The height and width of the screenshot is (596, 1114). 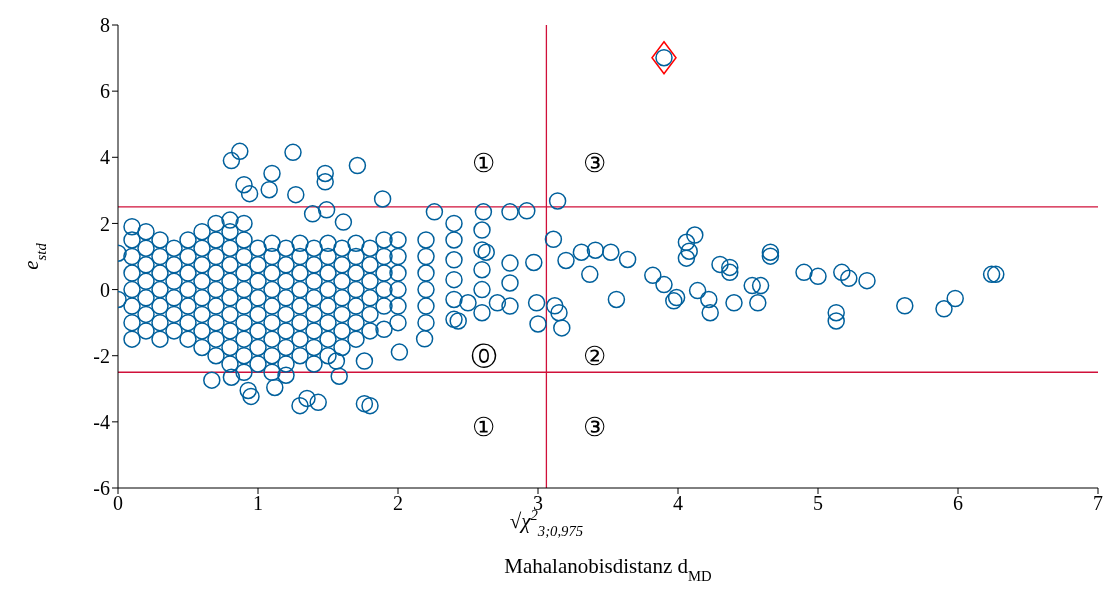 What do you see at coordinates (105, 25) in the screenshot?
I see `y-tick-label: 8` at bounding box center [105, 25].